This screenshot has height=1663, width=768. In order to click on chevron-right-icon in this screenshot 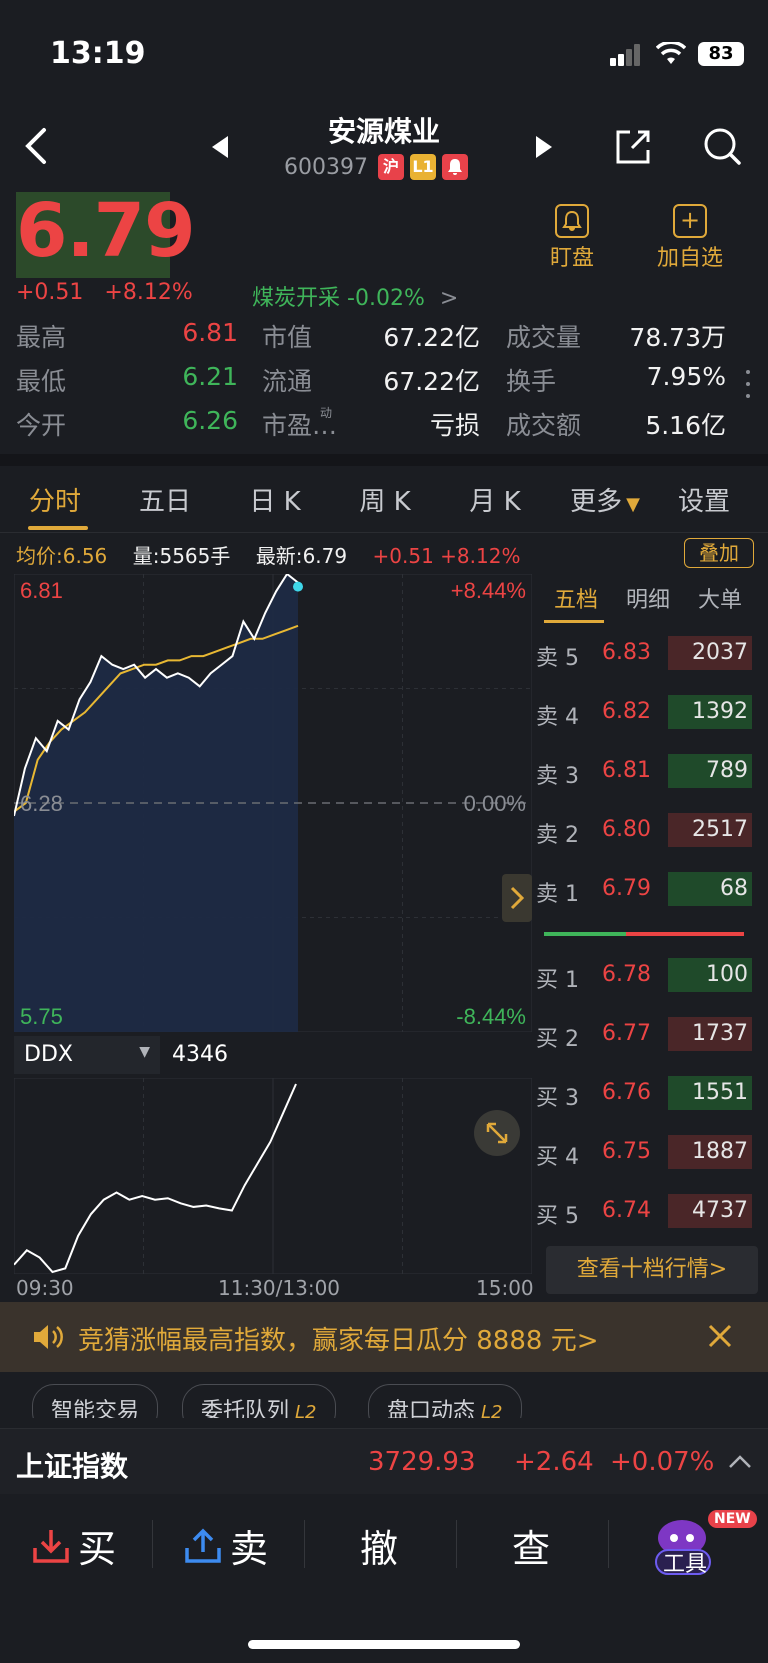, I will do `click(517, 898)`.